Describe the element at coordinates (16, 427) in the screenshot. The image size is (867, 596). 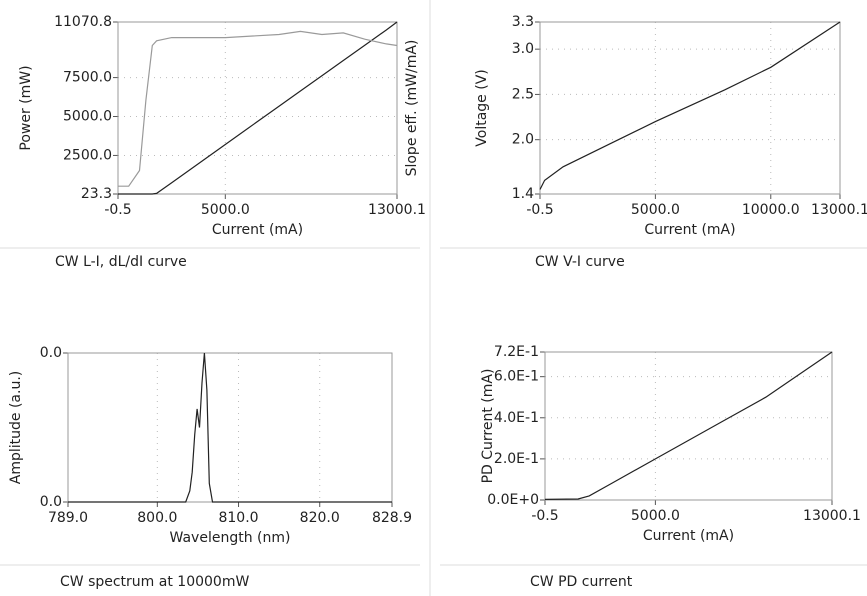
I see `y-axis-label: Amplitude (a.u.)` at that location.